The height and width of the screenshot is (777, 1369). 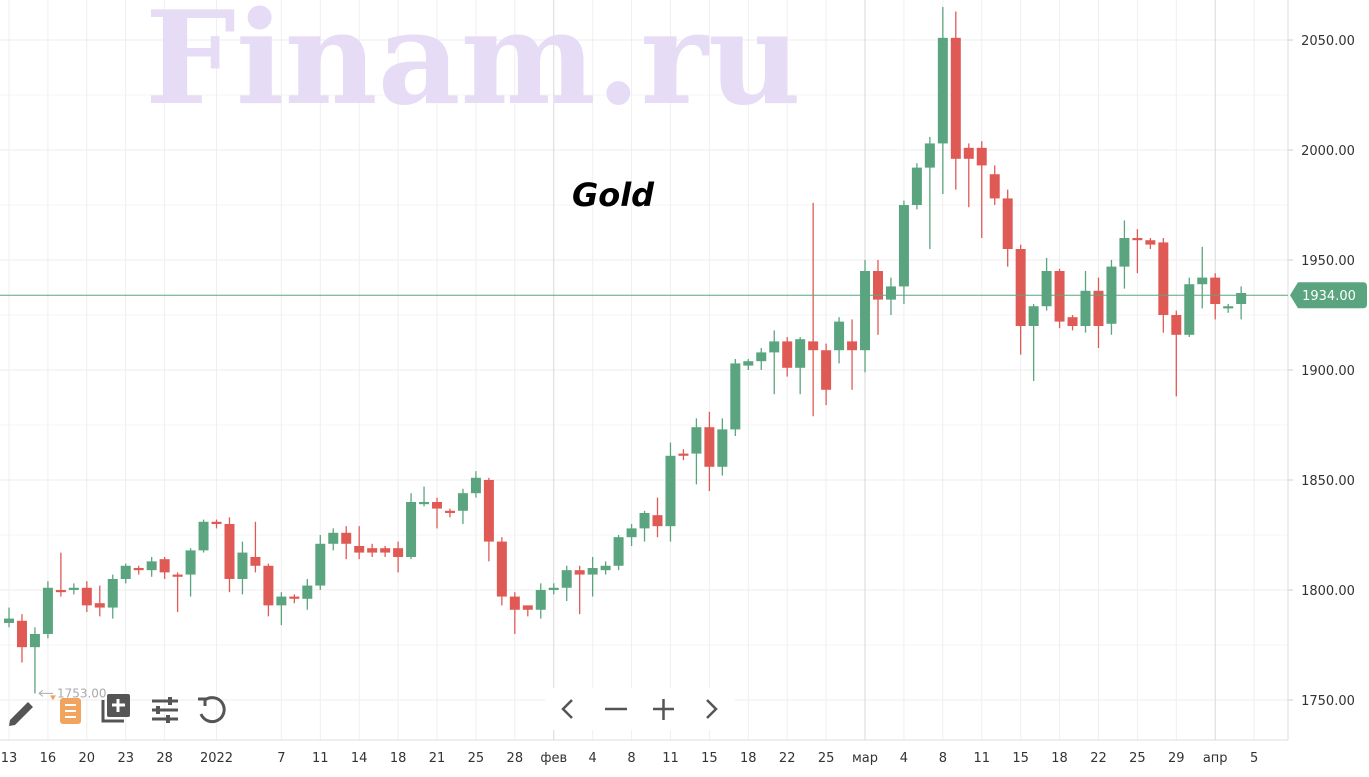 What do you see at coordinates (87, 758) in the screenshot?
I see `x-tick-label: 20` at bounding box center [87, 758].